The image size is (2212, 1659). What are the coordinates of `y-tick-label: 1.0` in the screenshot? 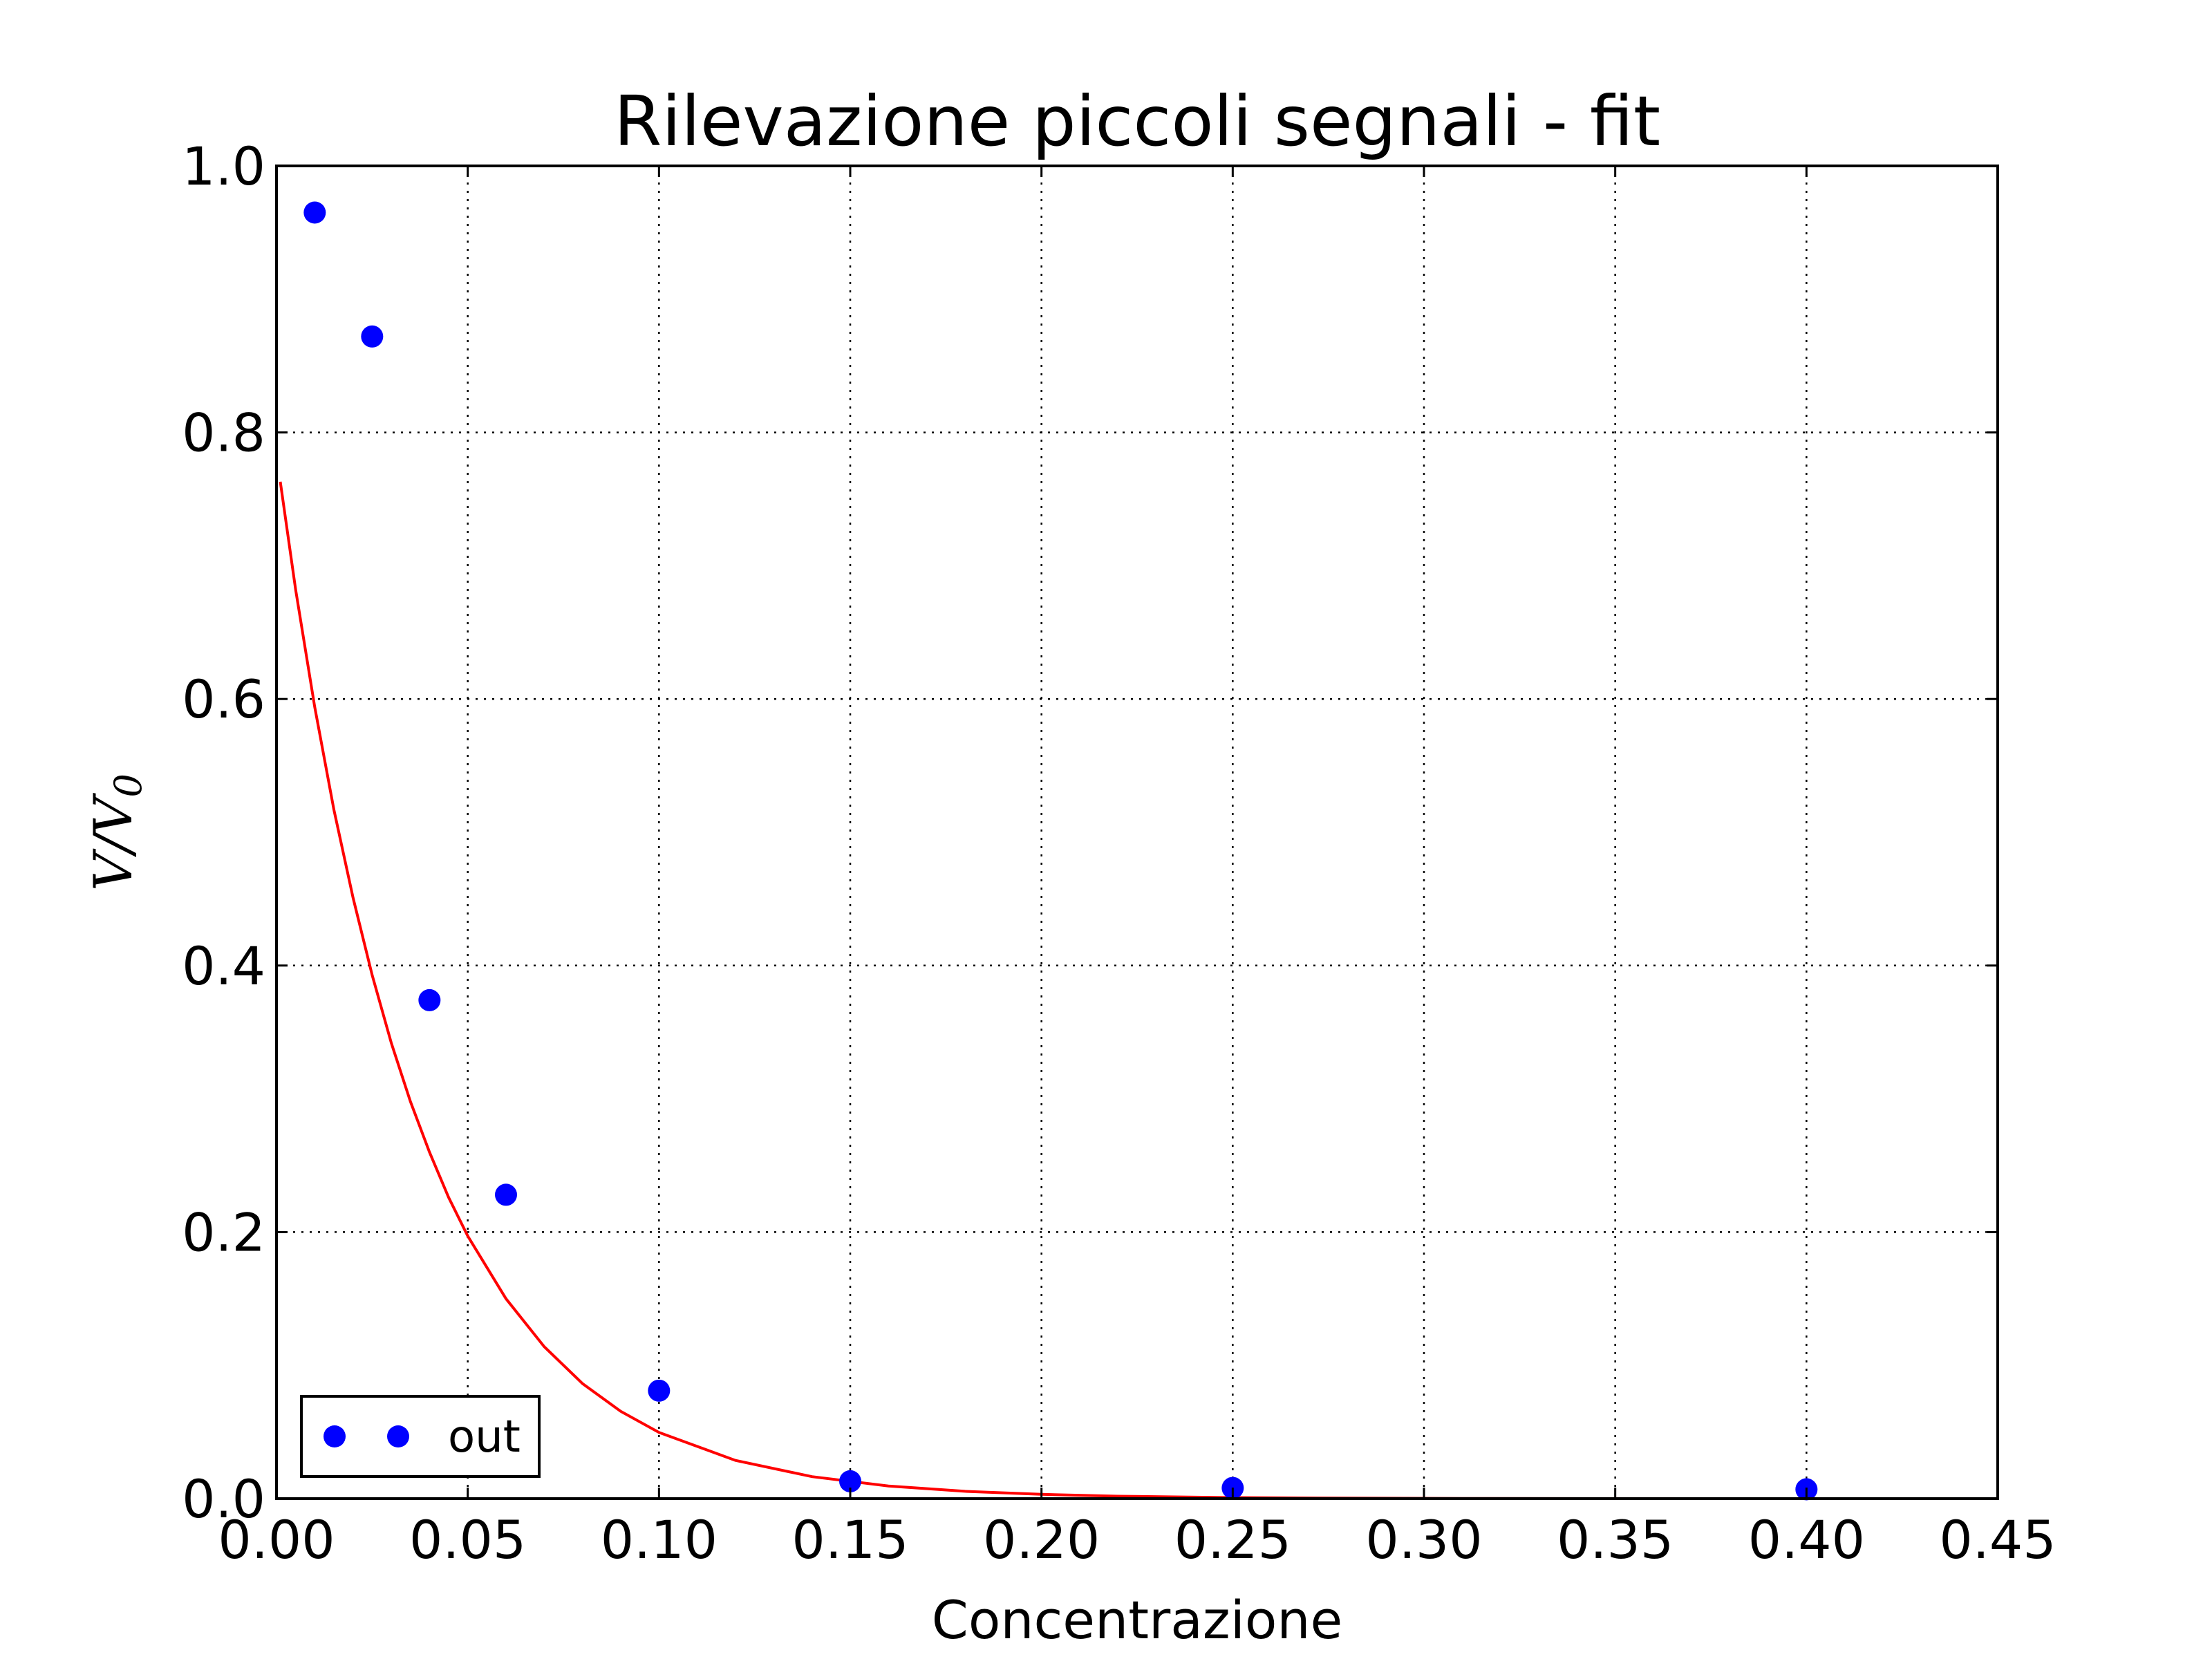 It's located at (223, 166).